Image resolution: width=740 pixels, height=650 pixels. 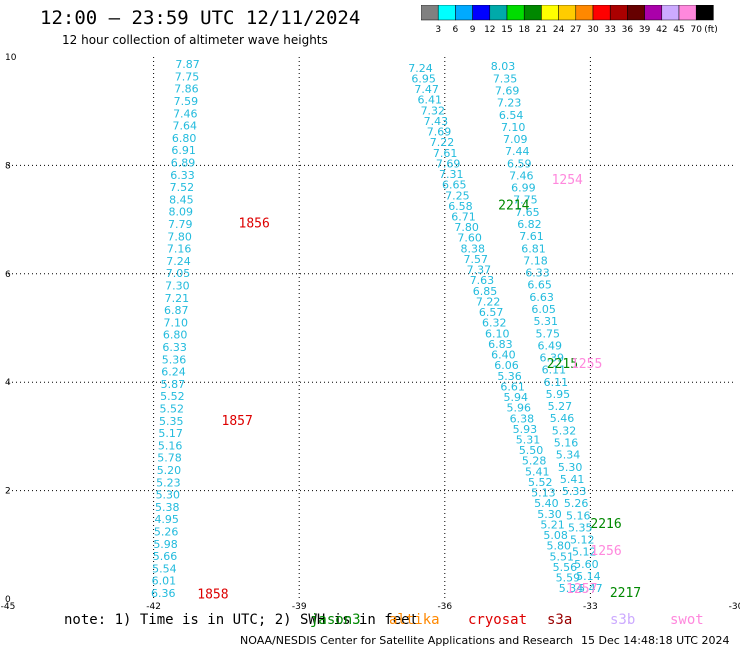 What do you see at coordinates (479, 270) in the screenshot?
I see `wave-height-point: 7.37` at bounding box center [479, 270].